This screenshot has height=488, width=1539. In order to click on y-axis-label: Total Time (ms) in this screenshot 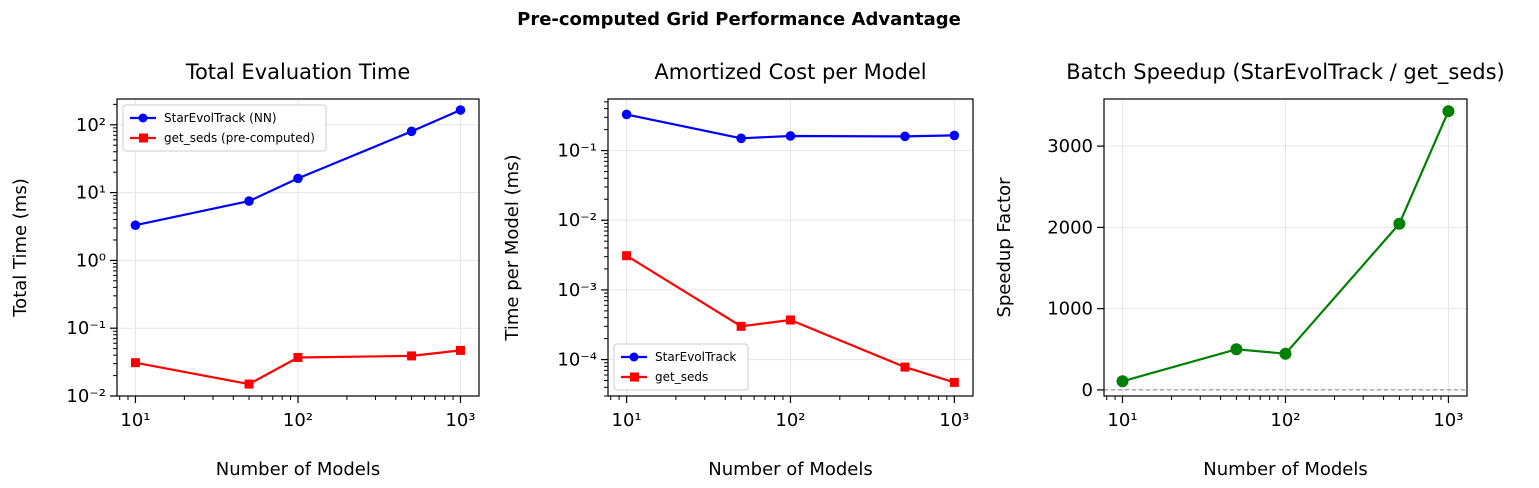, I will do `click(20, 248)`.